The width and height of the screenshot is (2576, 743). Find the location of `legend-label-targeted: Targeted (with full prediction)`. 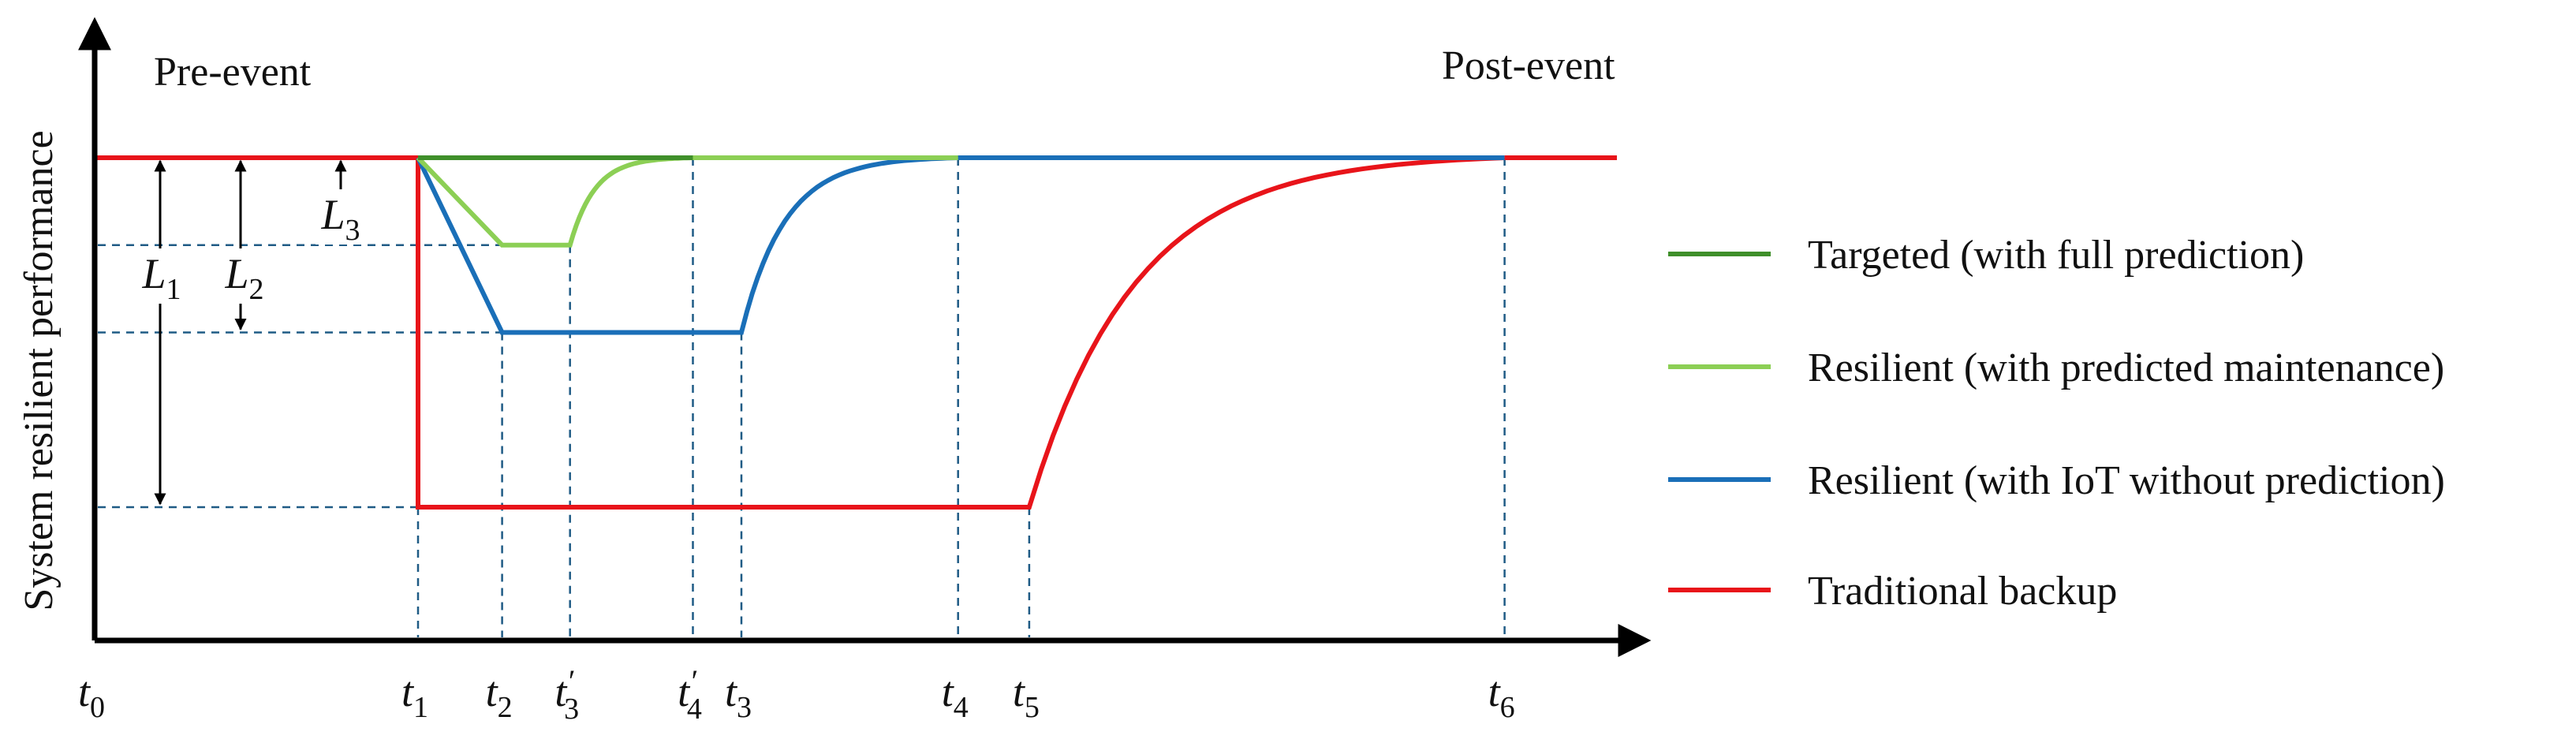

legend-label-targeted: Targeted (with full prediction) is located at coordinates (2056, 255).